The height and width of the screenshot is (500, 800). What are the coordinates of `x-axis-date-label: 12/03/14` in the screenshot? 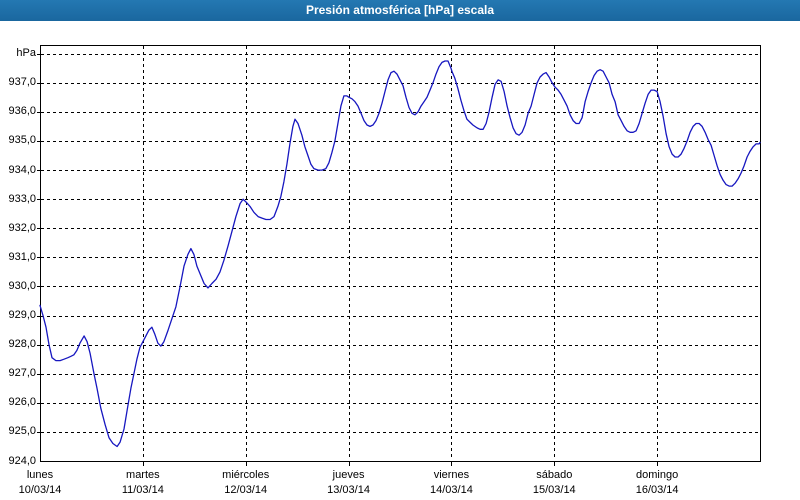 It's located at (246, 490).